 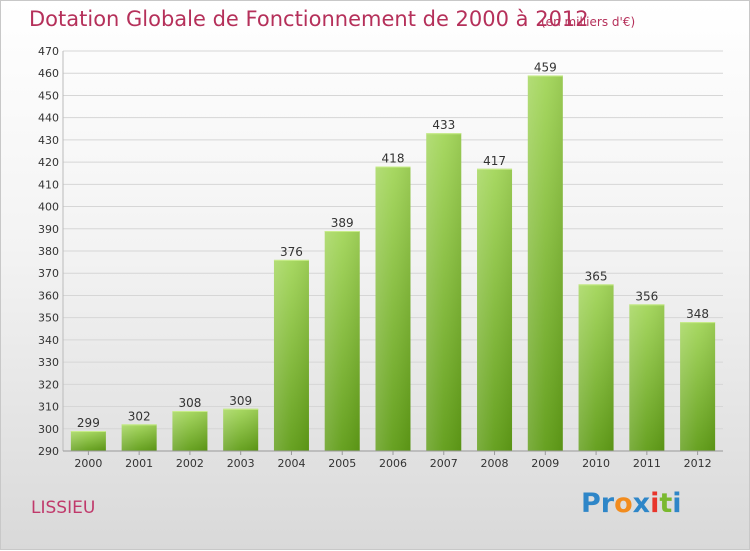 What do you see at coordinates (88, 423) in the screenshot?
I see `bar-value-label: 299` at bounding box center [88, 423].